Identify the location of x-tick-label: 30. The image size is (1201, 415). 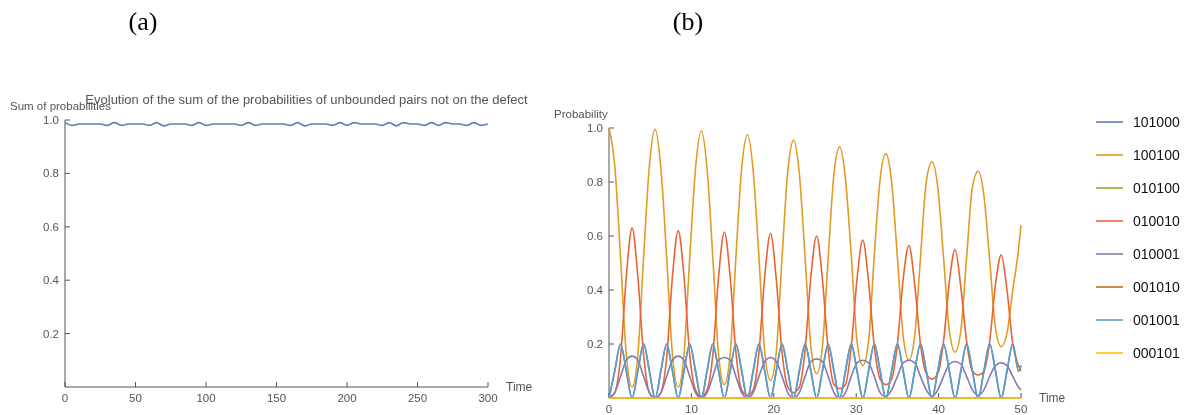
(856, 409).